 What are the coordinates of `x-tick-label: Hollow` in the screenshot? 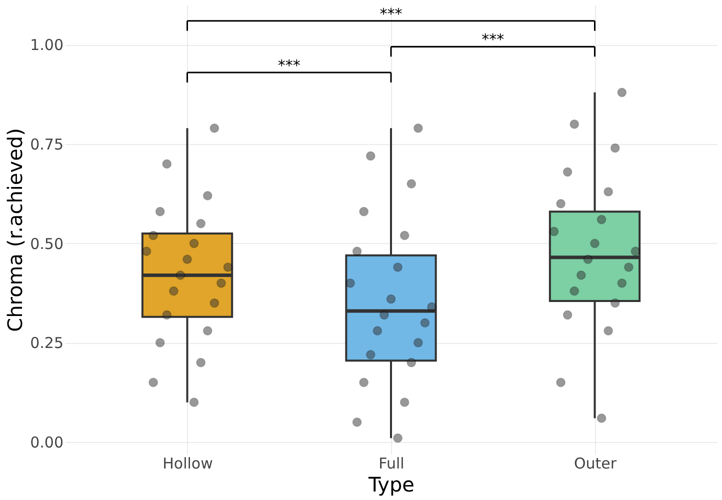 It's located at (187, 463).